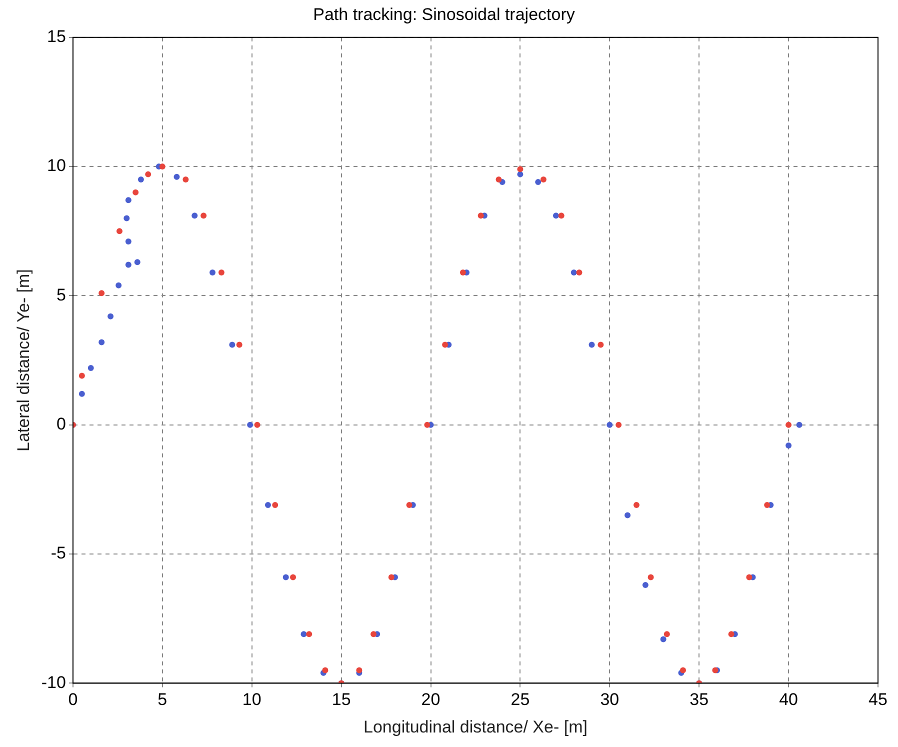 The image size is (898, 747). What do you see at coordinates (61, 294) in the screenshot?
I see `y-tick-label: 5` at bounding box center [61, 294].